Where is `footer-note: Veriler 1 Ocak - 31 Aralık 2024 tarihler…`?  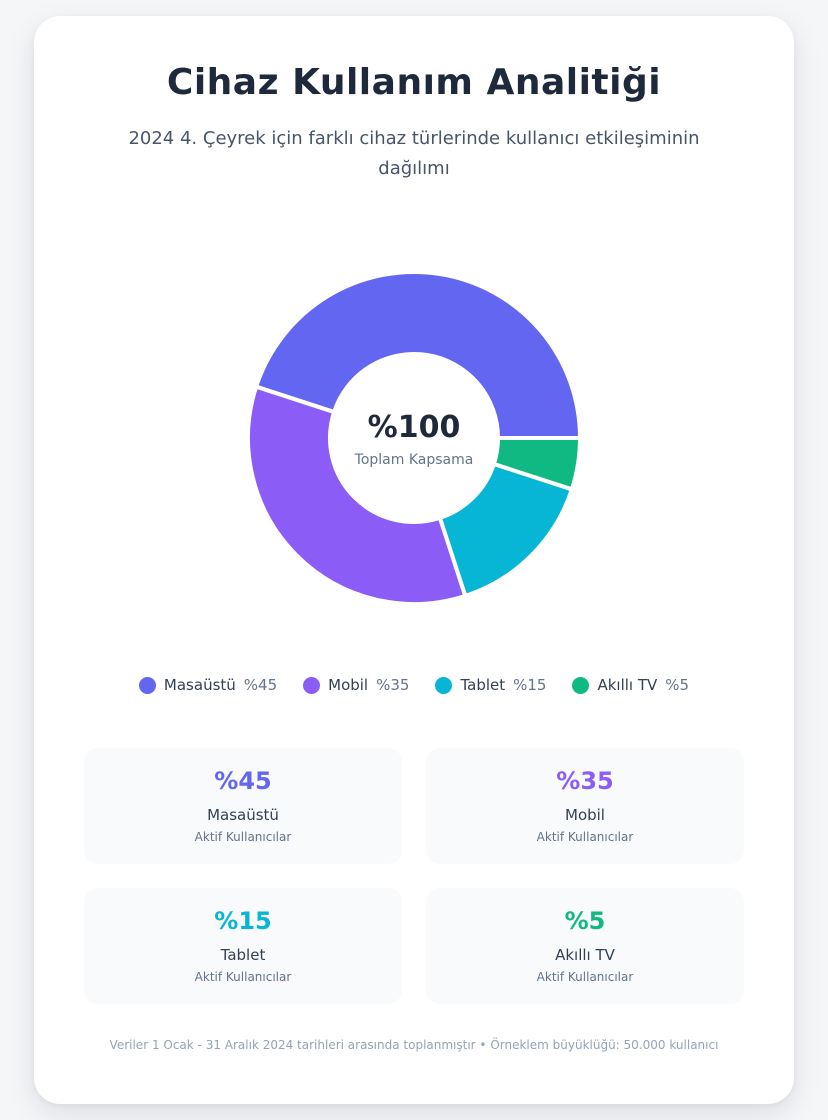
footer-note: Veriler 1 Ocak - 31 Aralık 2024 tarihler… is located at coordinates (414, 1045).